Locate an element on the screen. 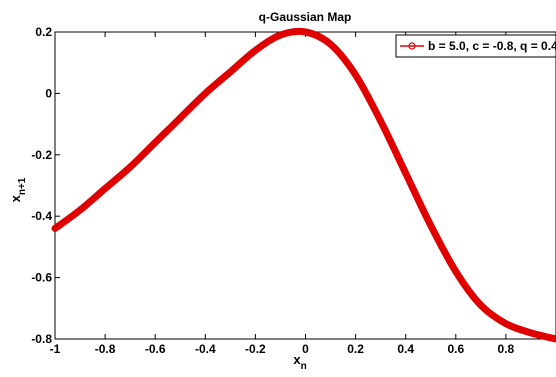 The width and height of the screenshot is (556, 377). legend: b = 5.0, c = -0.8, q = 0.4 is located at coordinates (475, 46).